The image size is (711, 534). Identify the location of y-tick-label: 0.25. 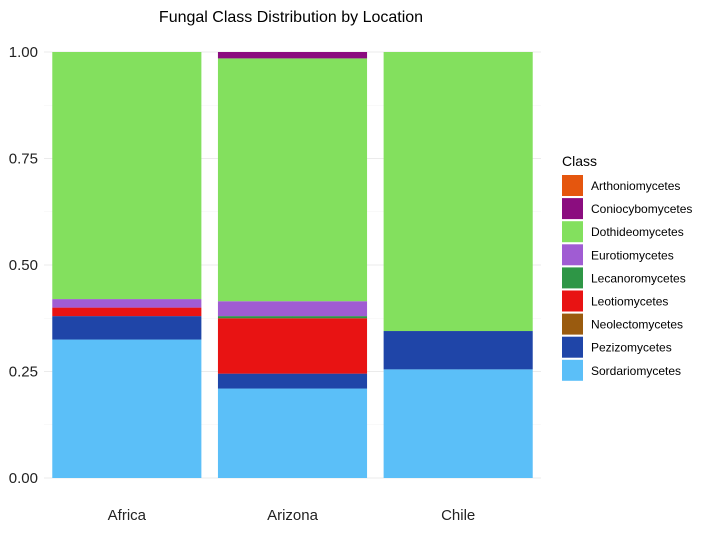
(23, 372).